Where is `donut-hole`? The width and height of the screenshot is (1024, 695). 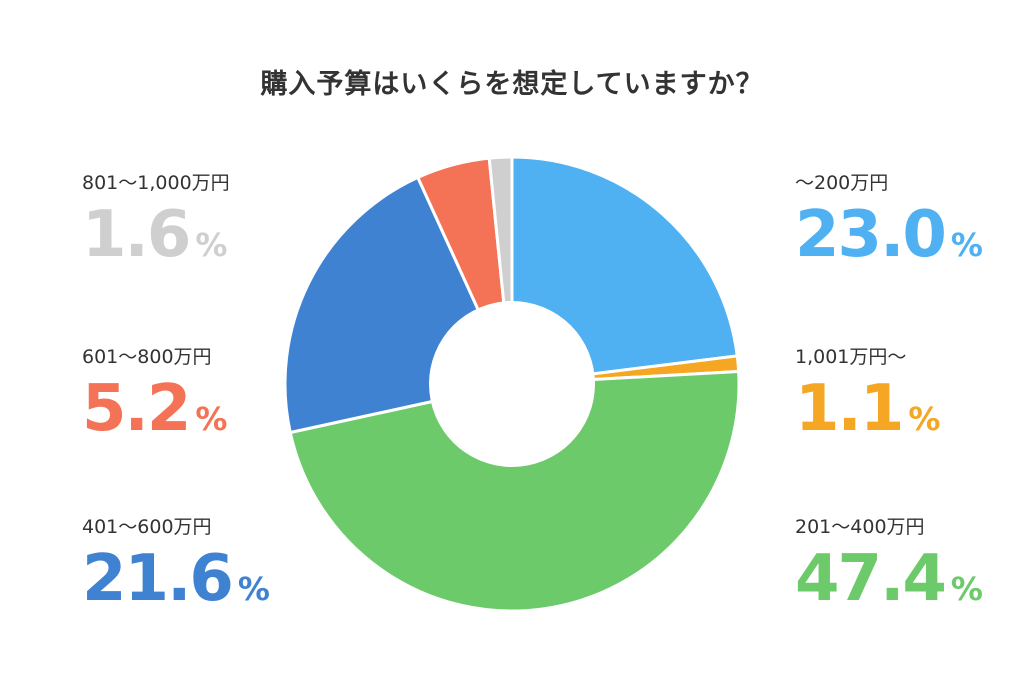
donut-hole is located at coordinates (512, 384).